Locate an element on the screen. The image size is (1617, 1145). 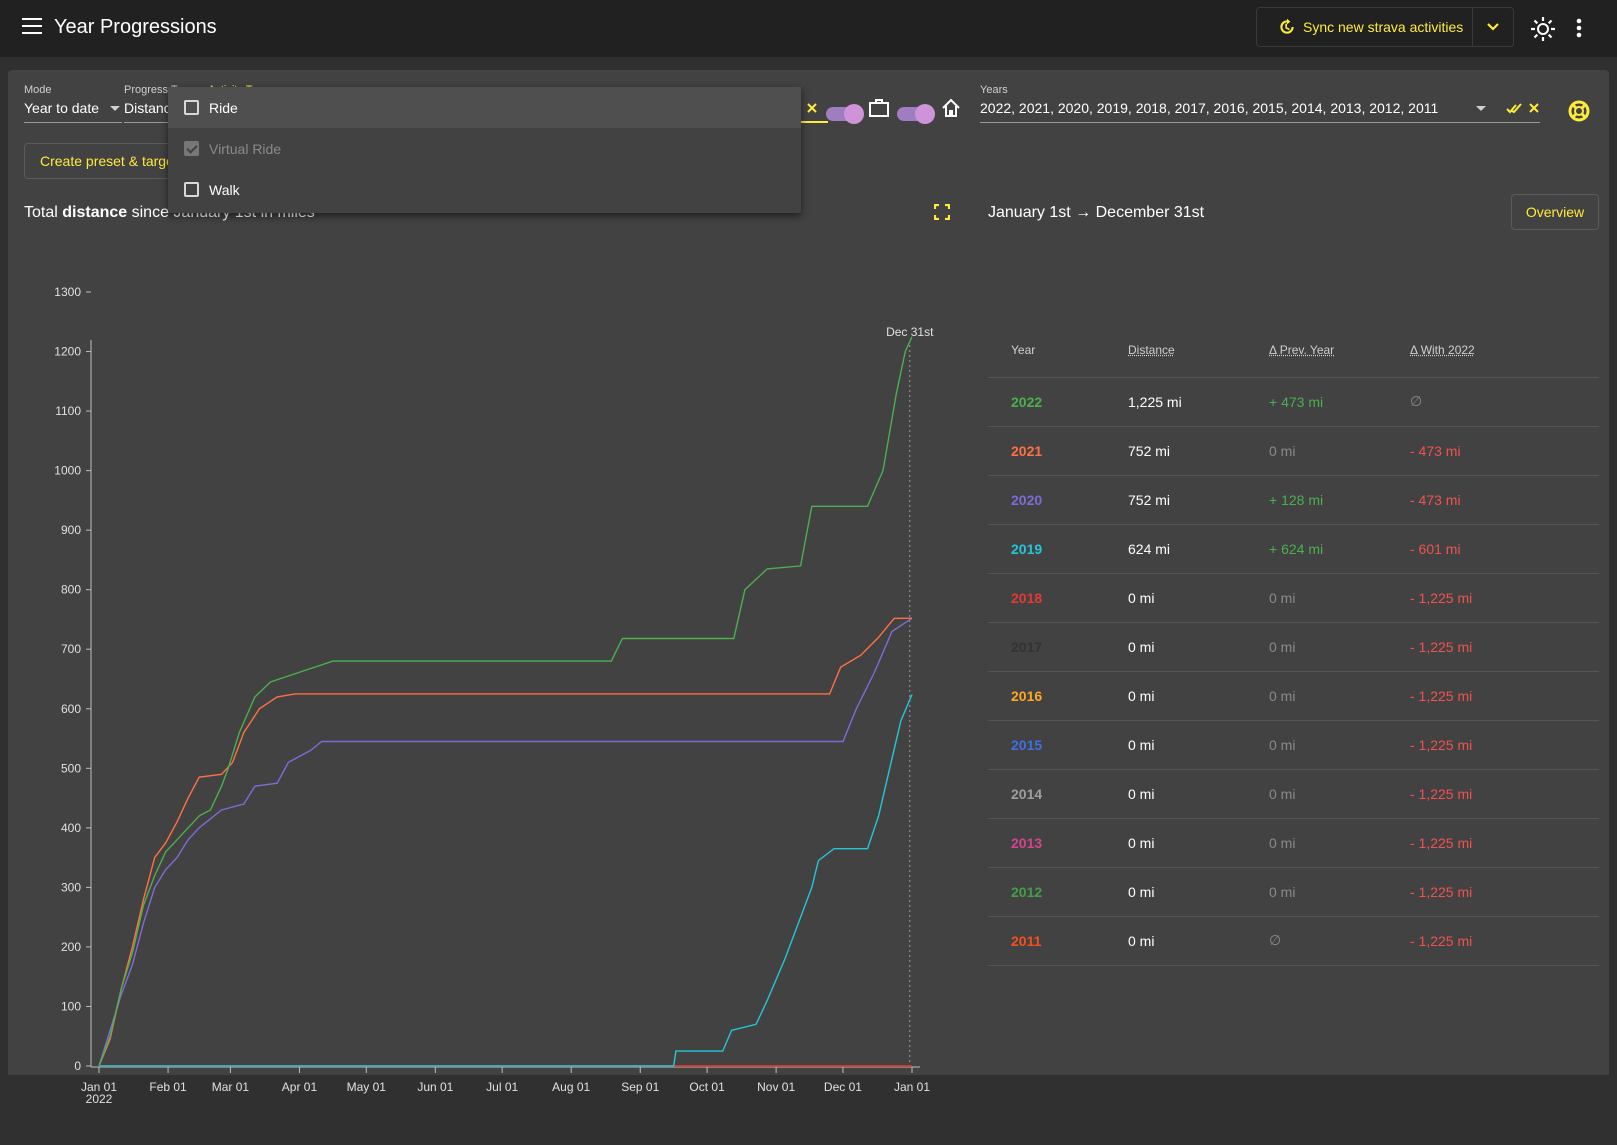
briefcase-icon is located at coordinates (879, 108).